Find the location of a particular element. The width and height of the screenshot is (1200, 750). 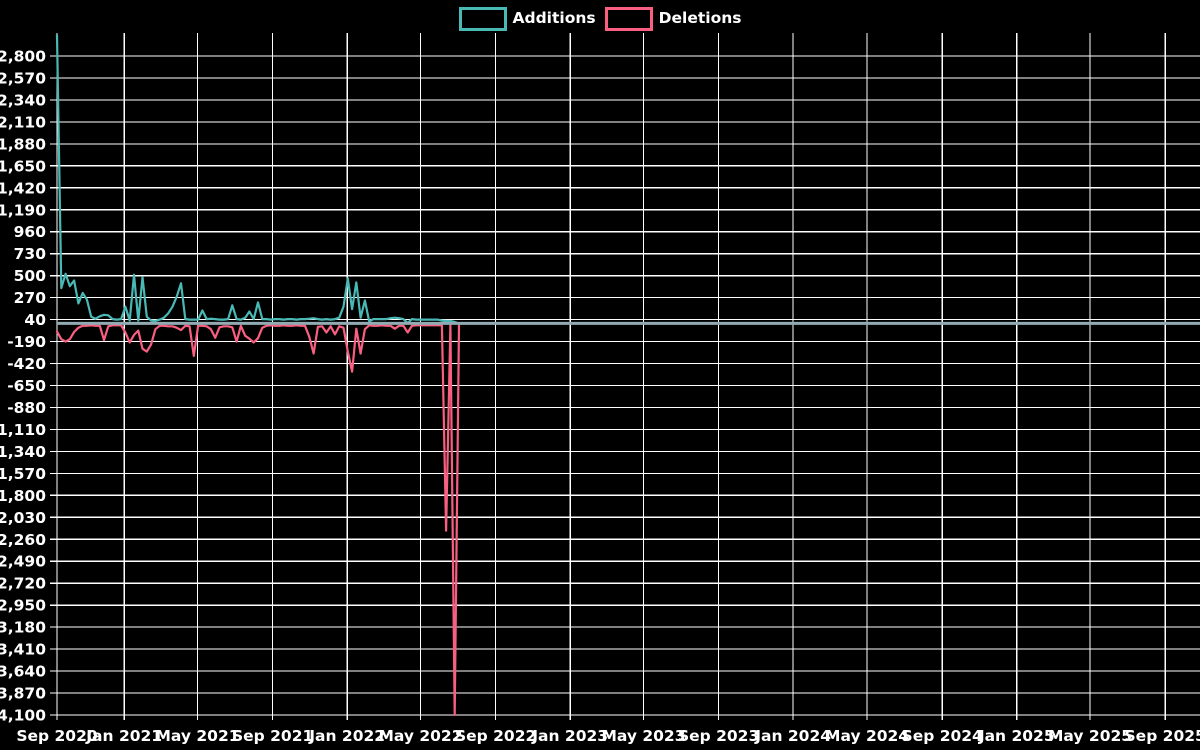

x-tick-label: May 2025 is located at coordinates (1090, 736).